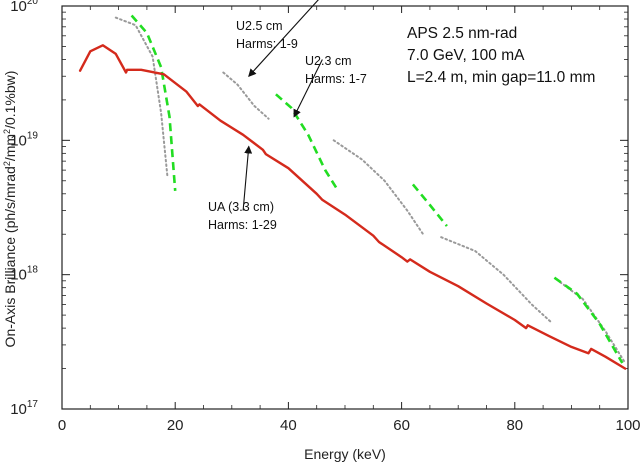 Image resolution: width=640 pixels, height=465 pixels. I want to click on annotations, so click(282, 105).